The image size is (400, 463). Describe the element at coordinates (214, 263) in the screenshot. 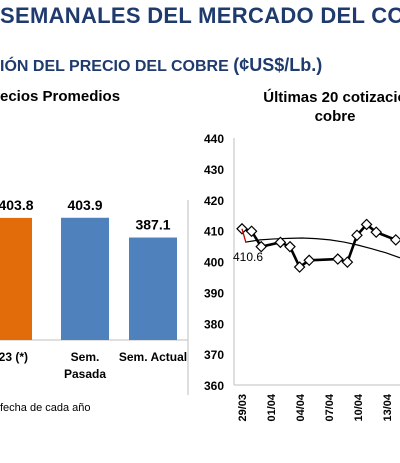

I see `y-tick-label: 400` at that location.